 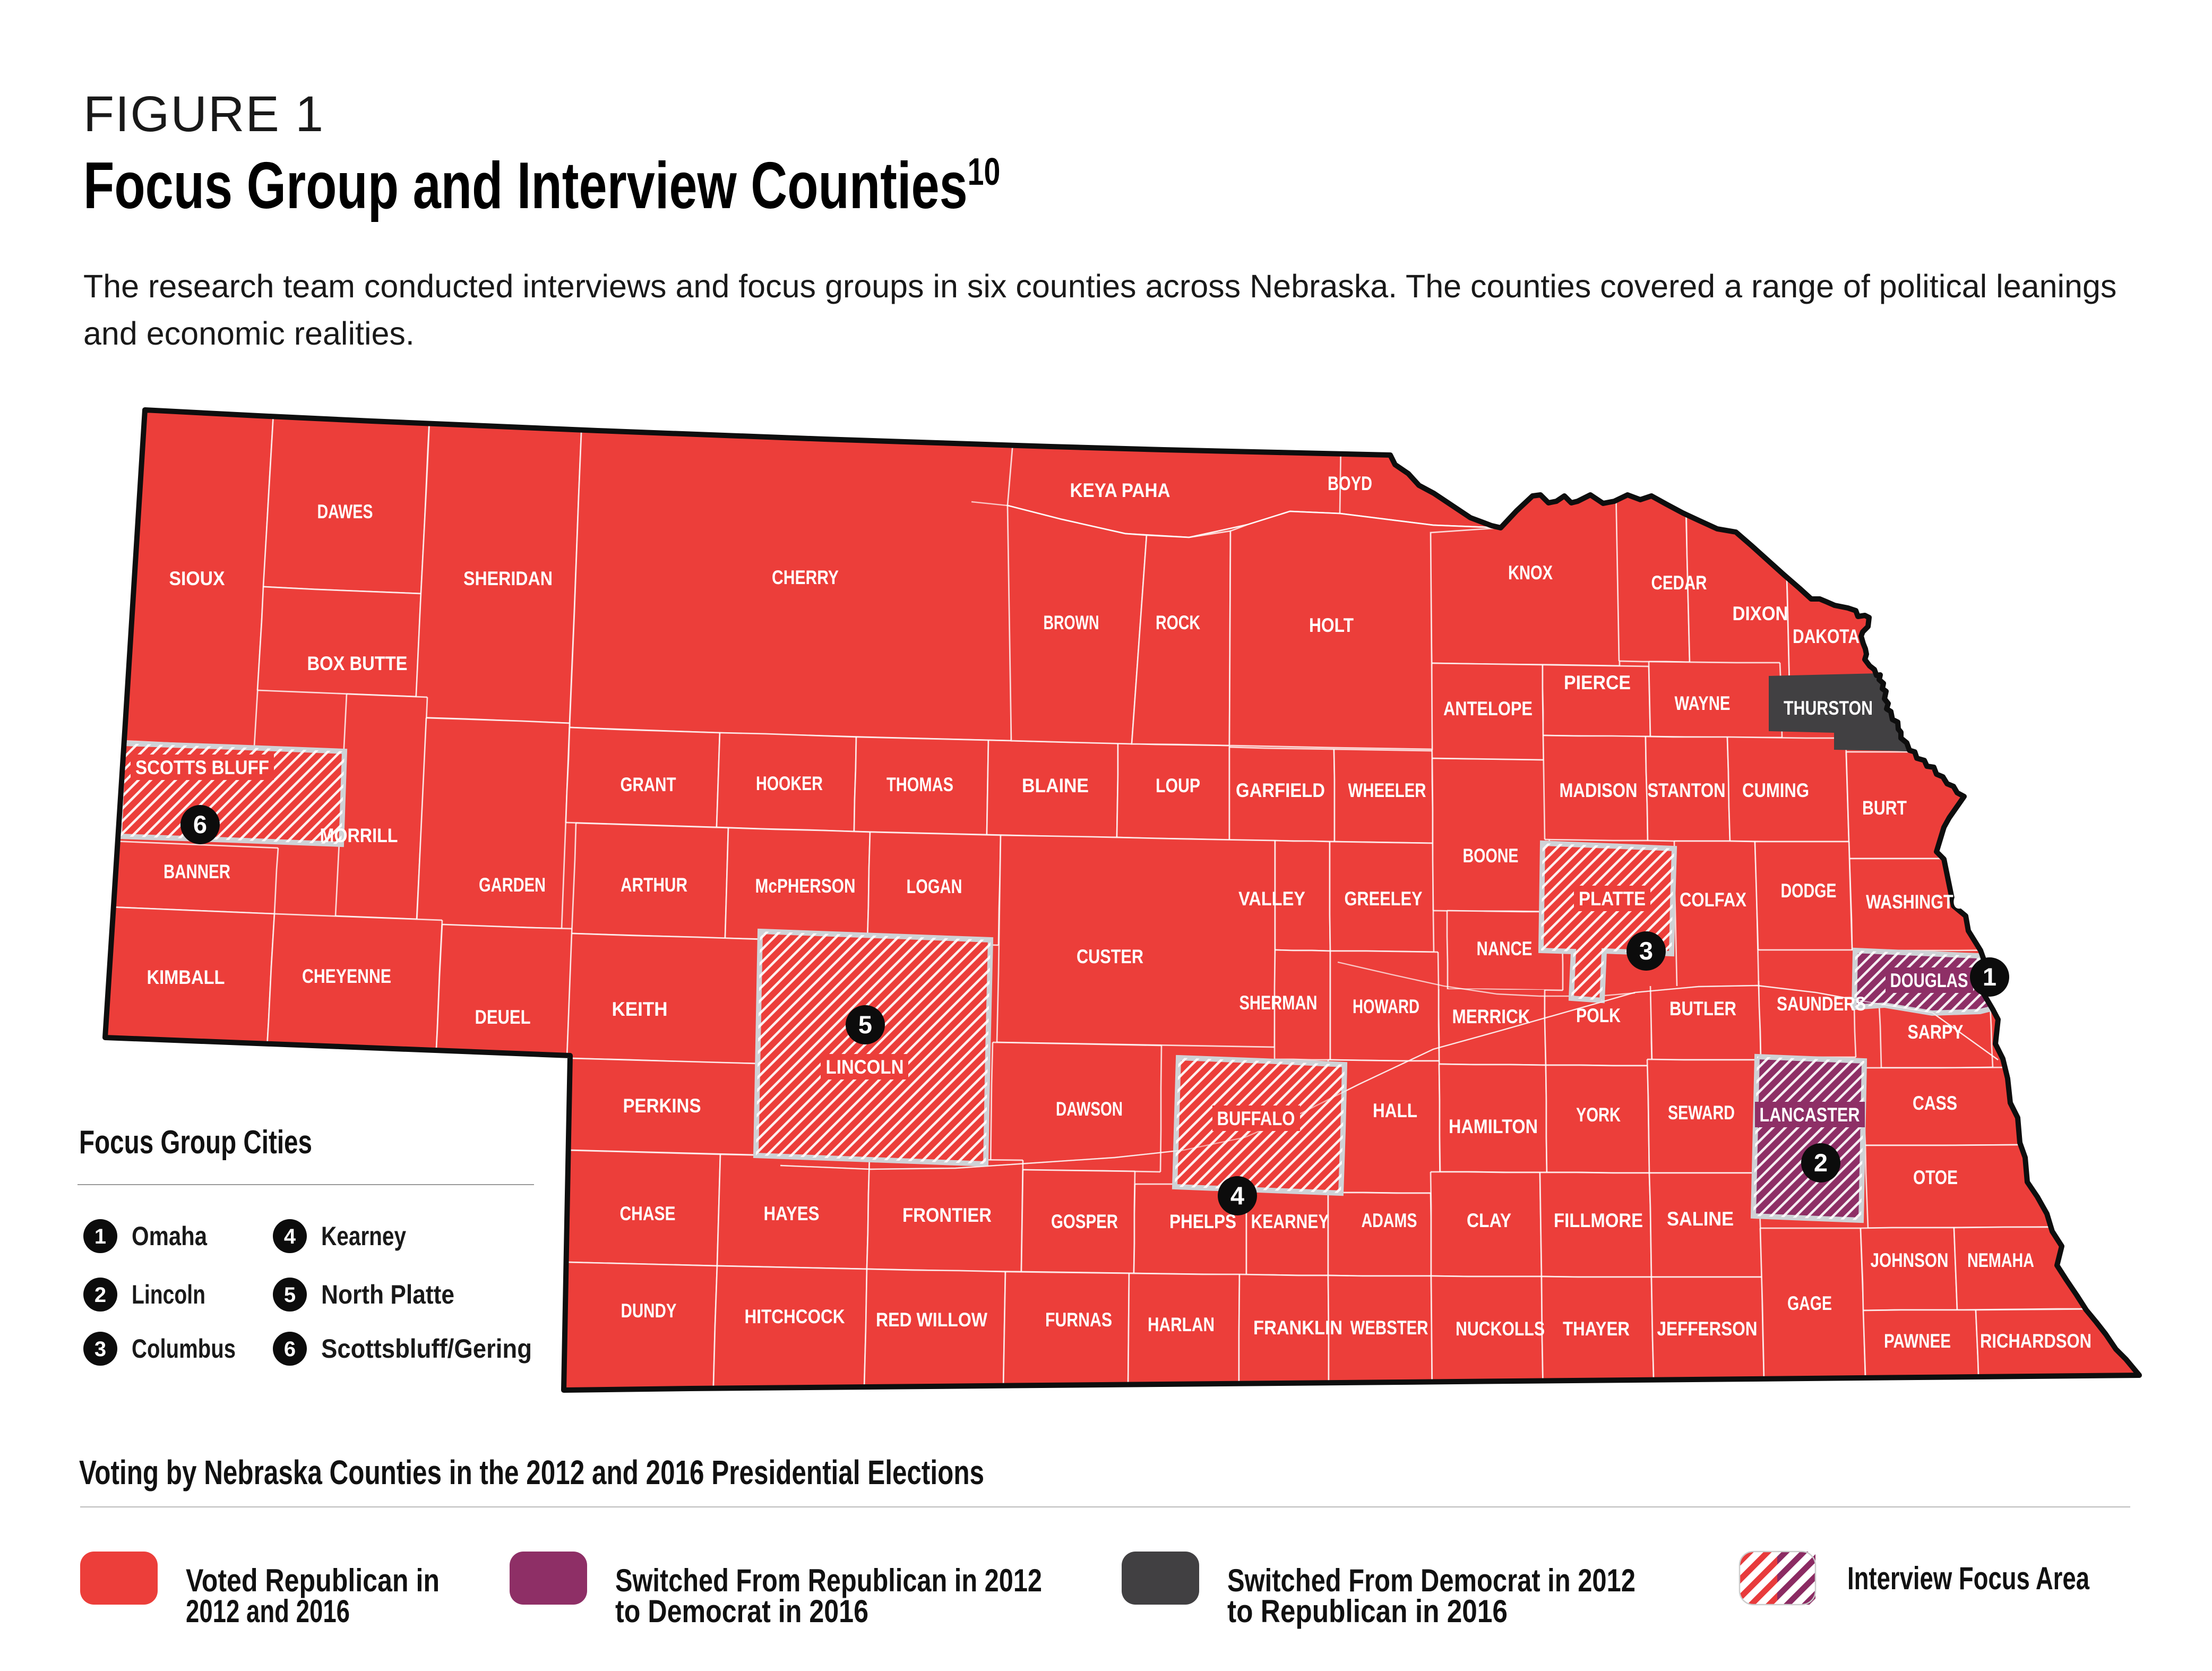 What do you see at coordinates (742, 1611) in the screenshot?
I see `svg-text: to Democrat in 2016` at bounding box center [742, 1611].